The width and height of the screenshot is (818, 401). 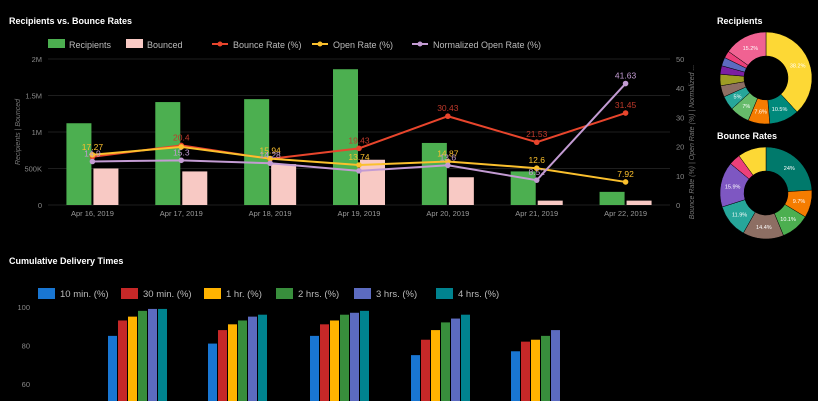 I want to click on legend-swatch-1-hr, so click(x=212, y=293).